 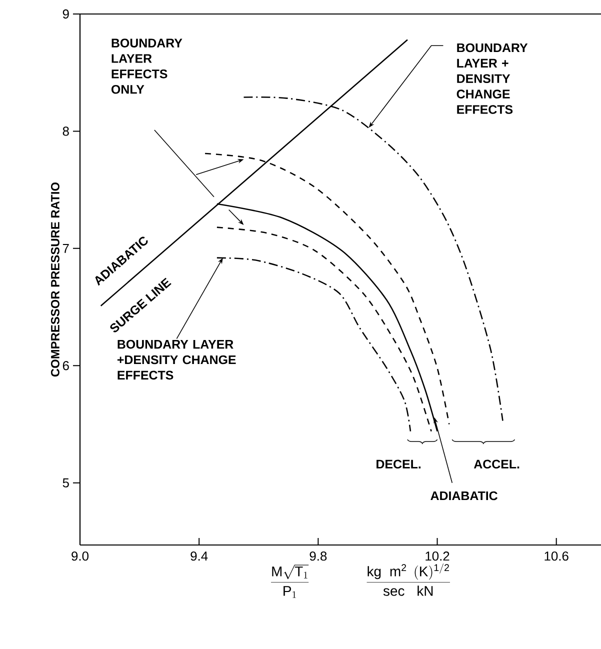 I want to click on annotation: BOUNDARY LAYER +DENSITY CHANGE EFFECTS, so click(x=176, y=360).